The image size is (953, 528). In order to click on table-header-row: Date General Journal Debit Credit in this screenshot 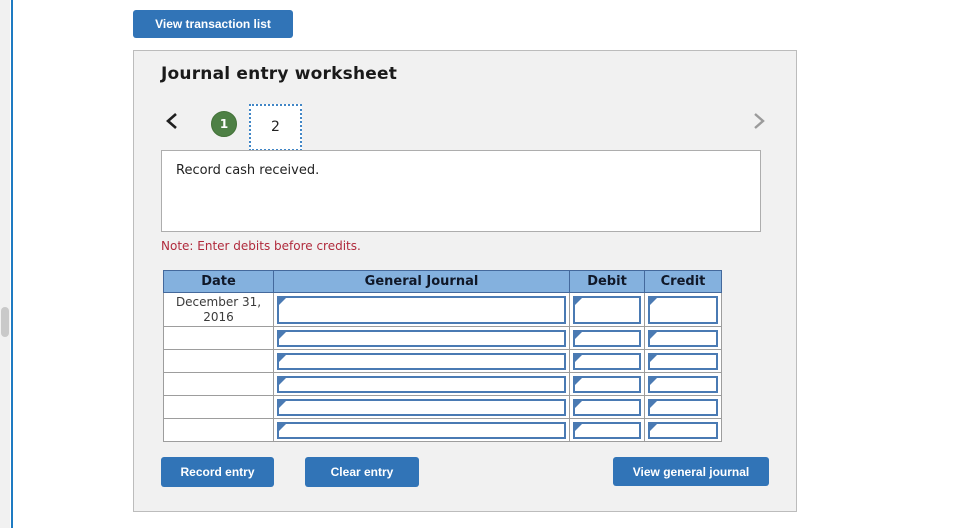, I will do `click(442, 281)`.